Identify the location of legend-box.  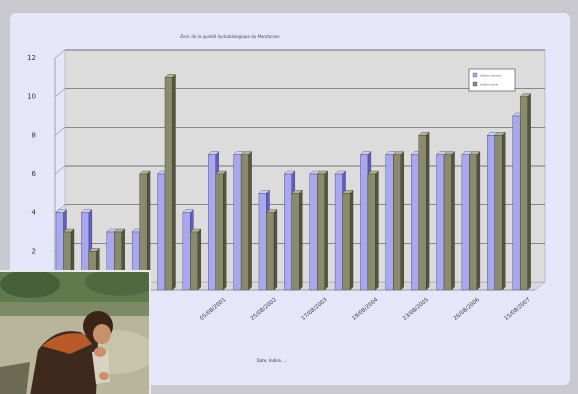
(492, 80).